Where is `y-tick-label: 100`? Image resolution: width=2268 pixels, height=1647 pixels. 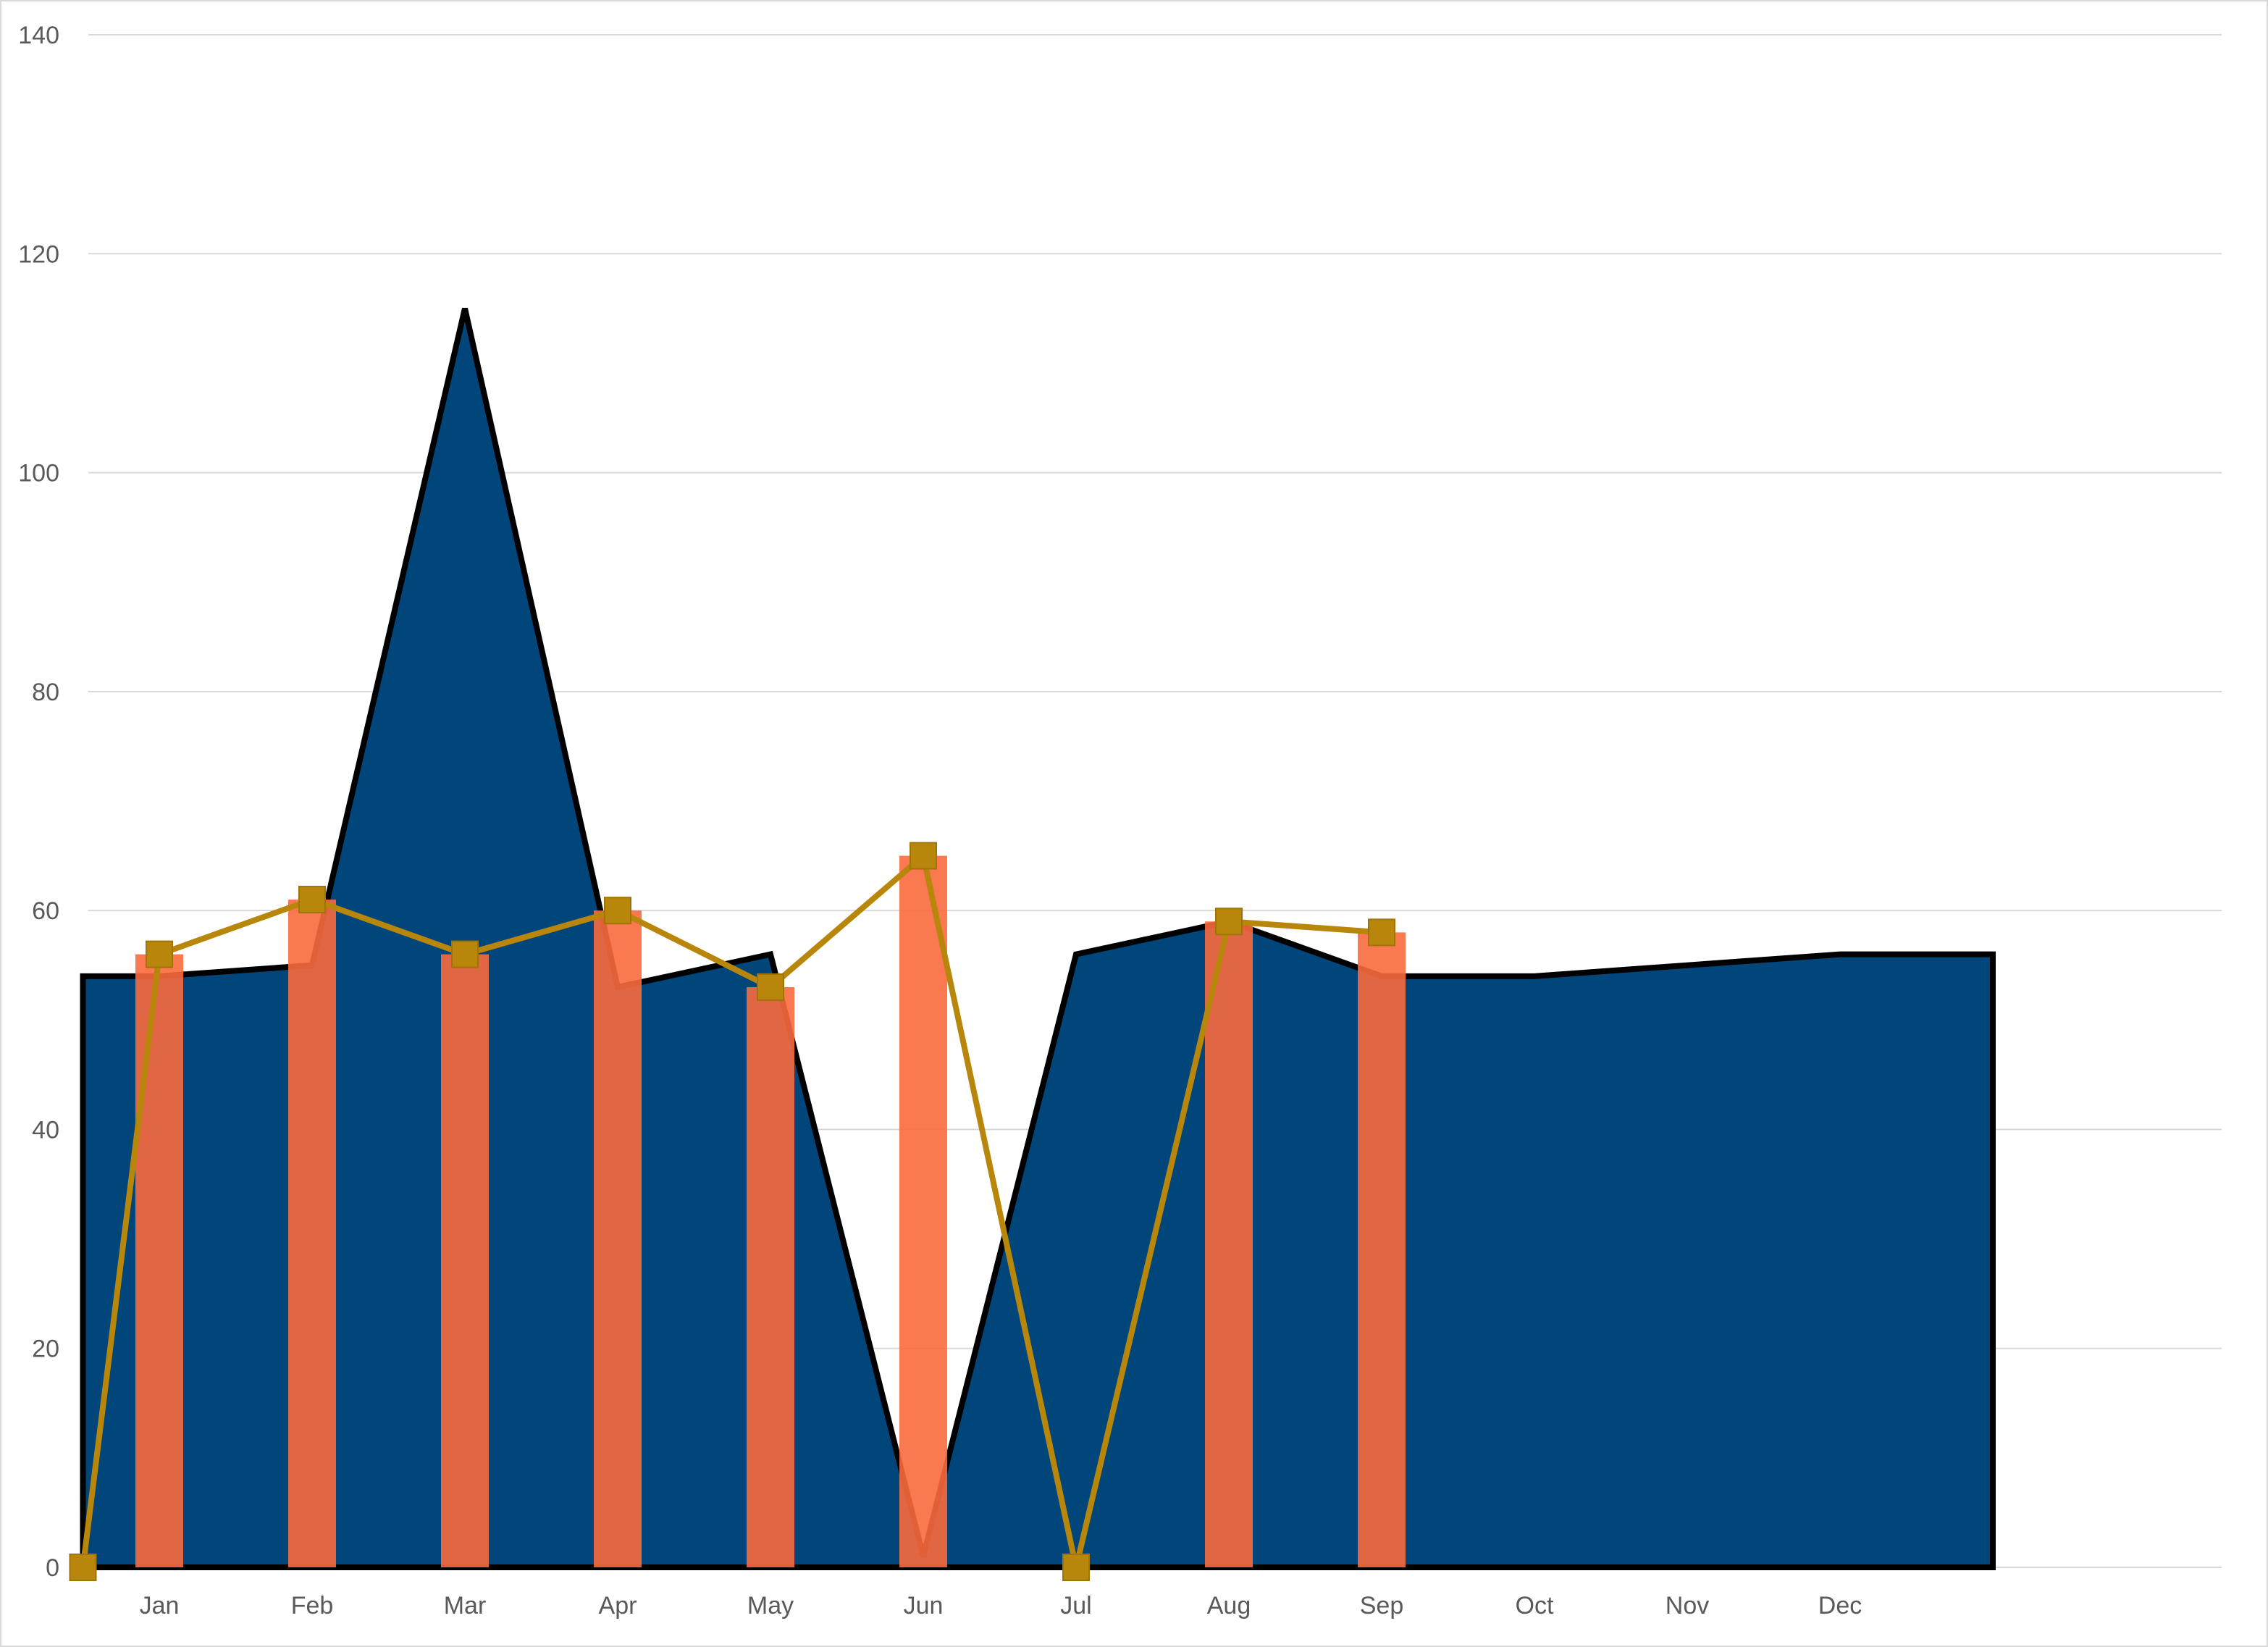 y-tick-label: 100 is located at coordinates (38, 473).